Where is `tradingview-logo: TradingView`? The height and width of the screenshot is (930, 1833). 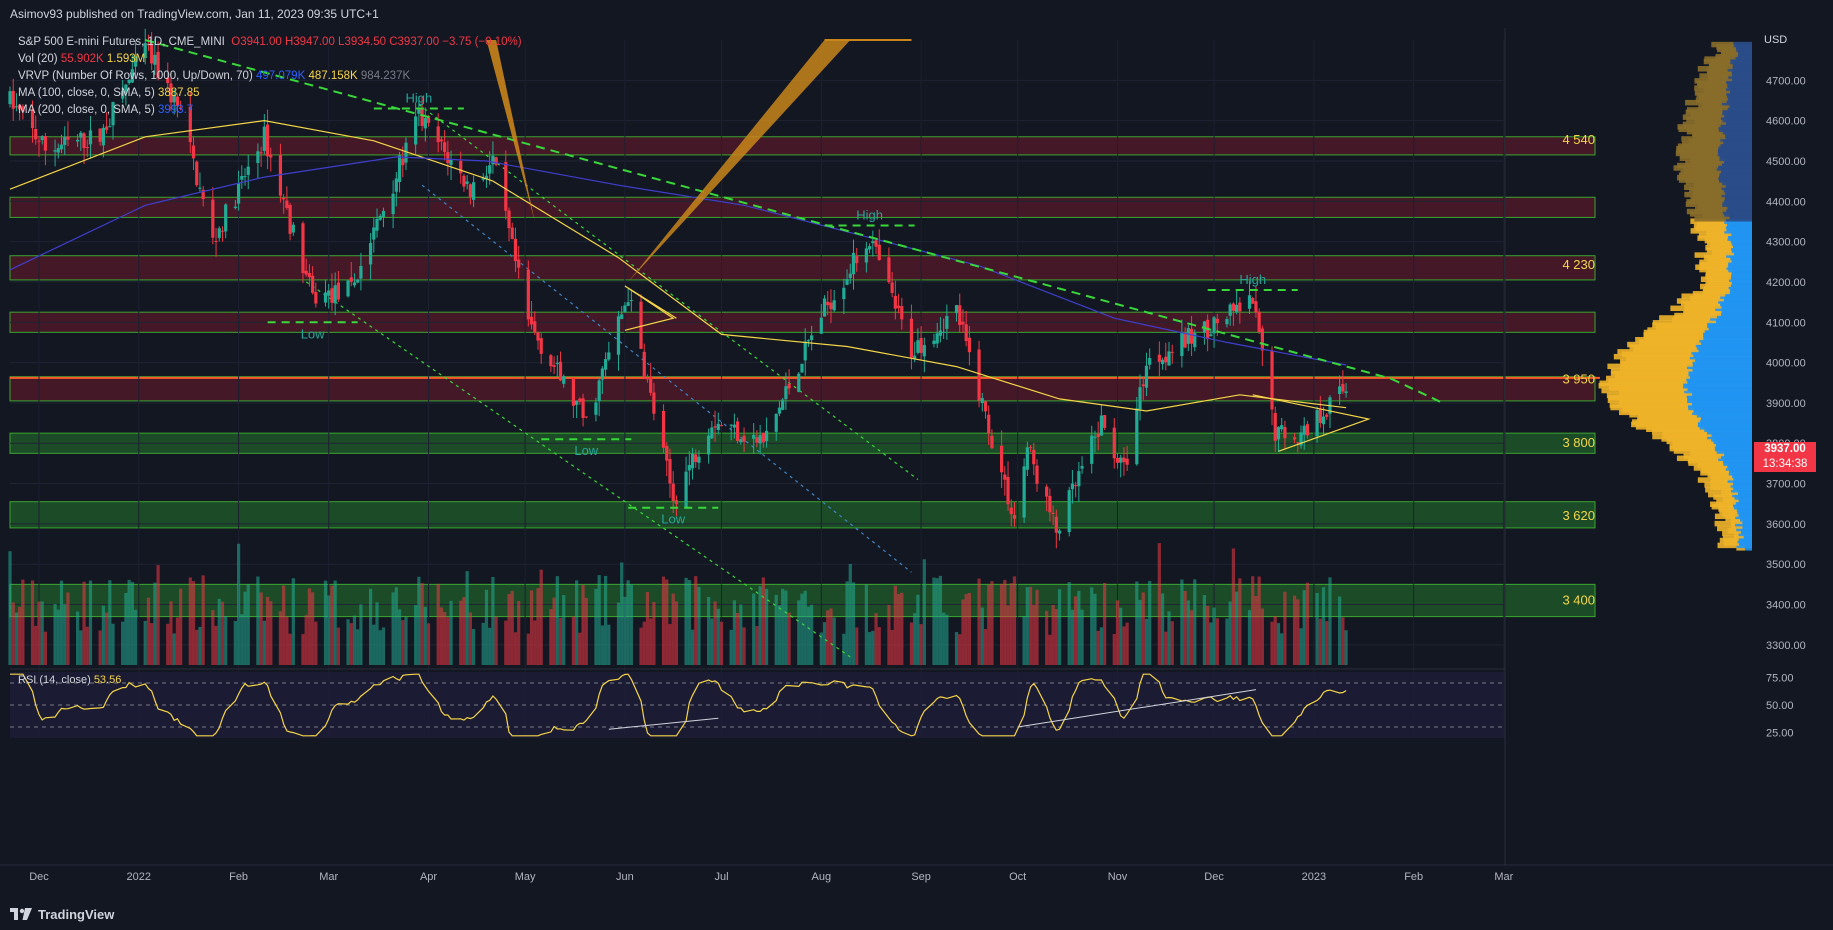
tradingview-logo: TradingView is located at coordinates (62, 914).